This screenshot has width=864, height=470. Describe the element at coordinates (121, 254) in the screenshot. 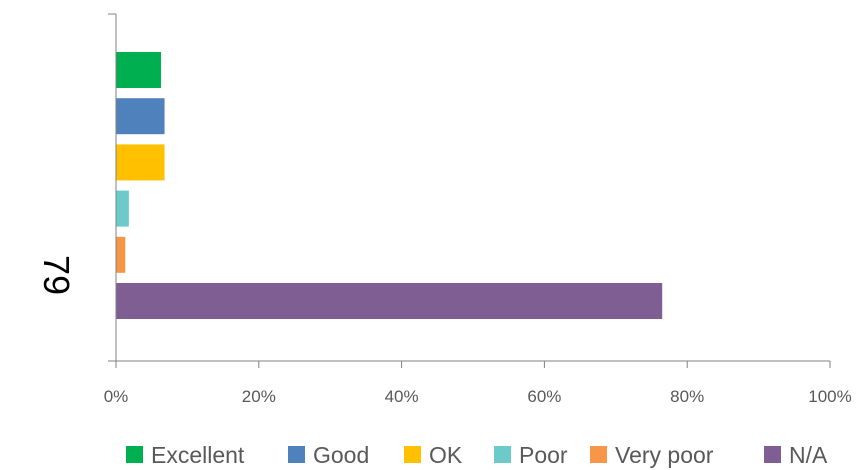

I see `bar-very-poor` at that location.